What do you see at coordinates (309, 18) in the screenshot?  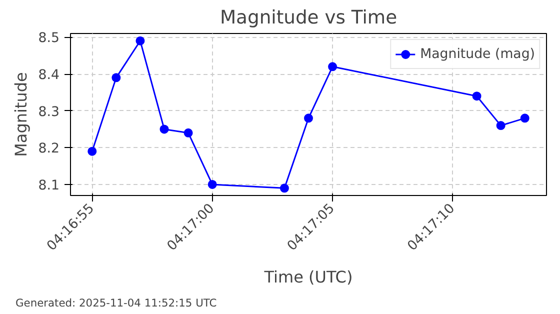 I see `chart-title: Magnitude vs Time` at bounding box center [309, 18].